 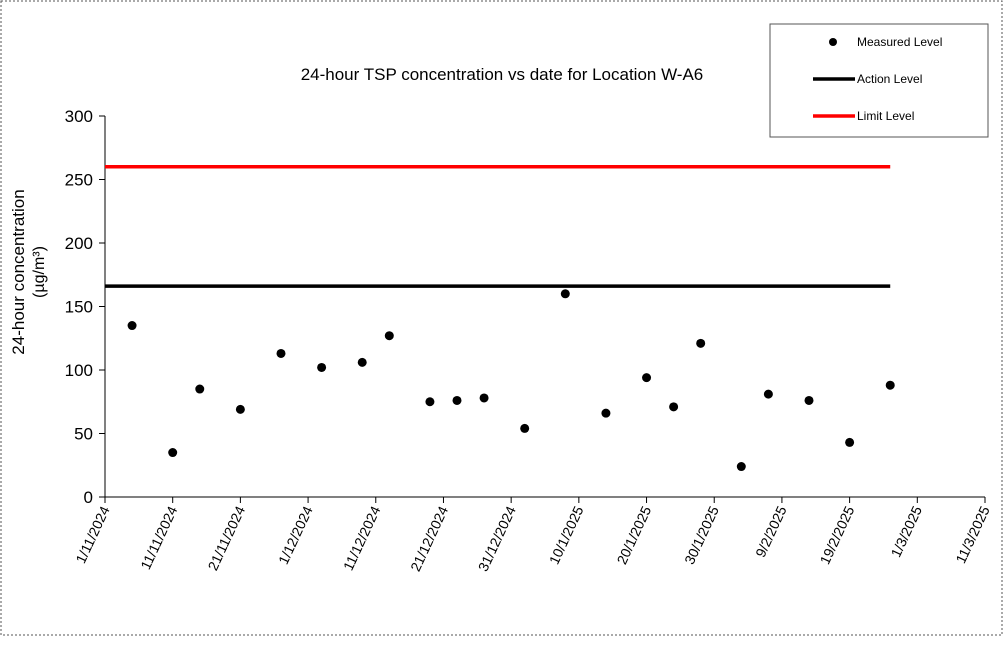 What do you see at coordinates (633, 534) in the screenshot?
I see `x-tick-label: 20/1/2025` at bounding box center [633, 534].